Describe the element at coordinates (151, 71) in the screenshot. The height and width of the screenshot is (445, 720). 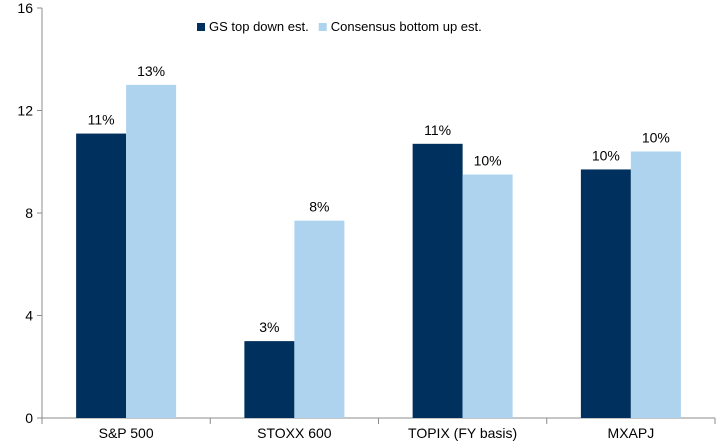
I see `bar-value-label: 13%` at that location.